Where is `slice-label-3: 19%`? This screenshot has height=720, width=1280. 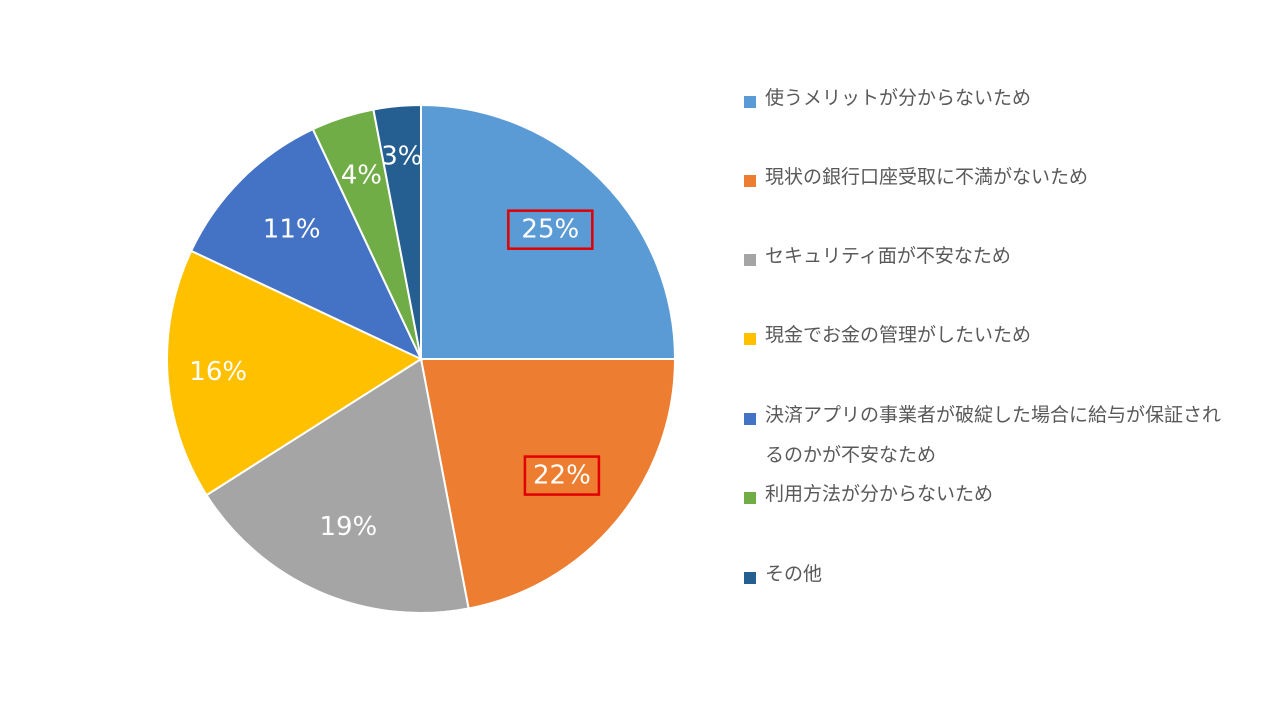
slice-label-3: 19% is located at coordinates (348, 527).